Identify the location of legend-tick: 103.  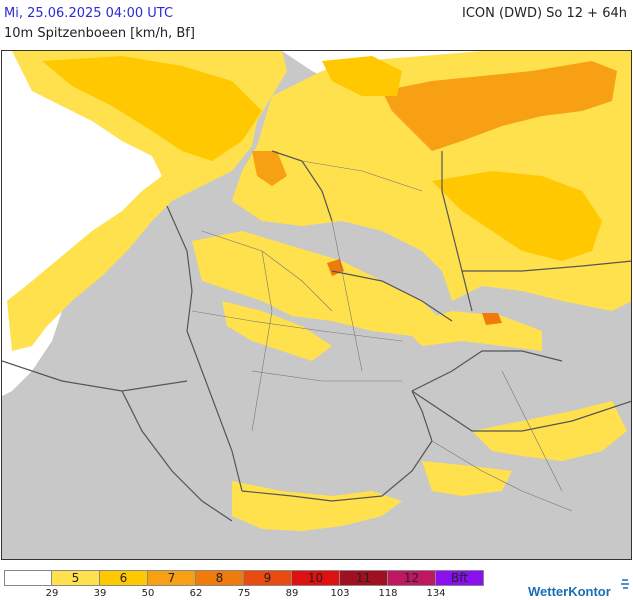
(340, 593).